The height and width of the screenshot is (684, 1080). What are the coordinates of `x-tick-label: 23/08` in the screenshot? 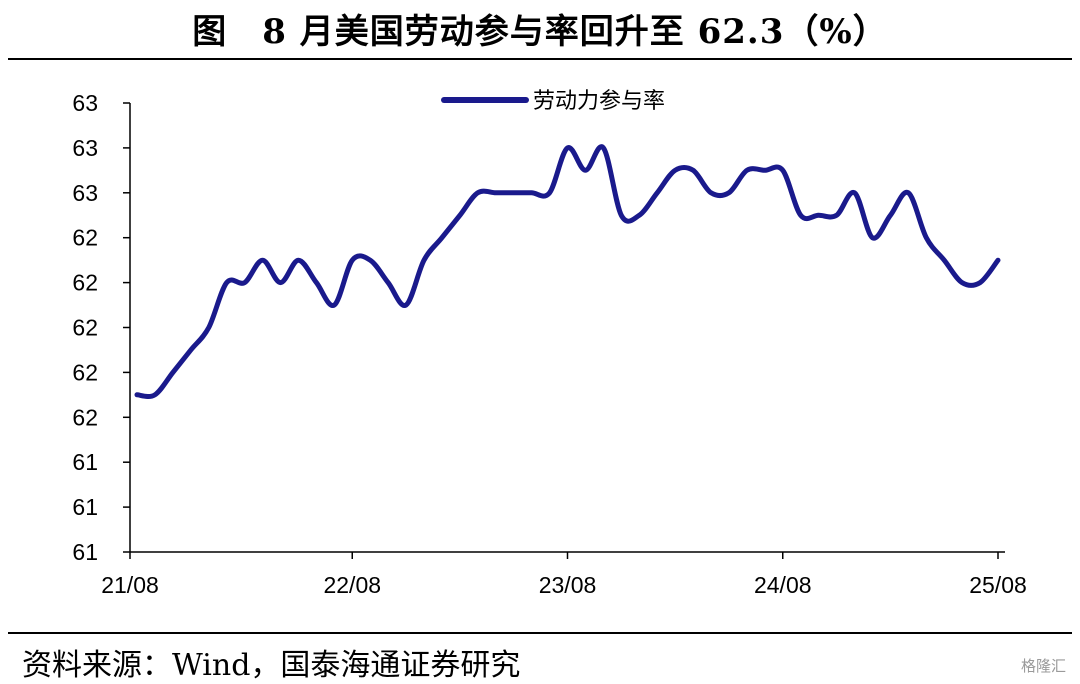 It's located at (568, 585).